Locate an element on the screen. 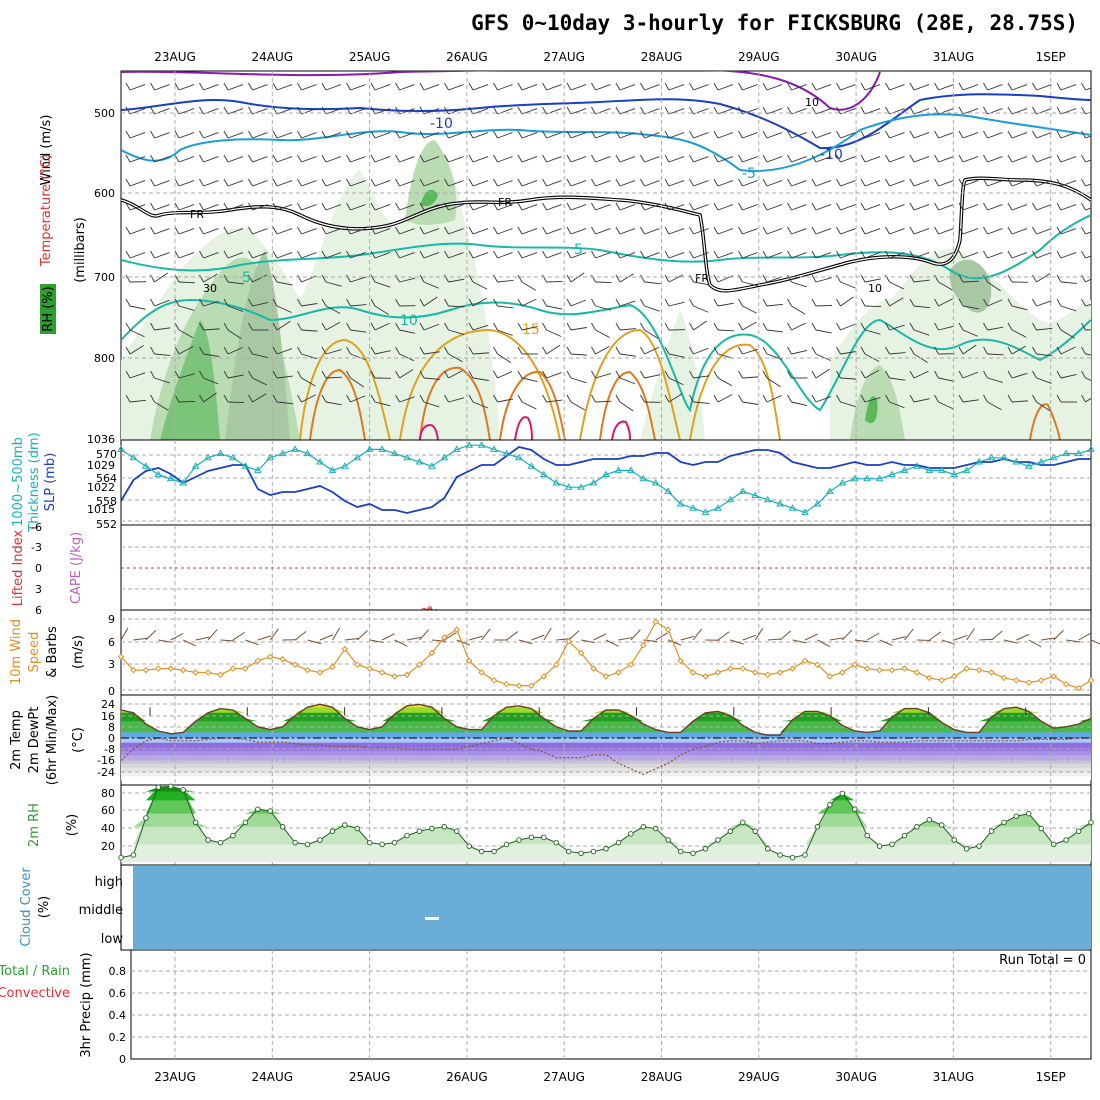  ylabel-2m-temp: 2m Temp is located at coordinates (16, 740).